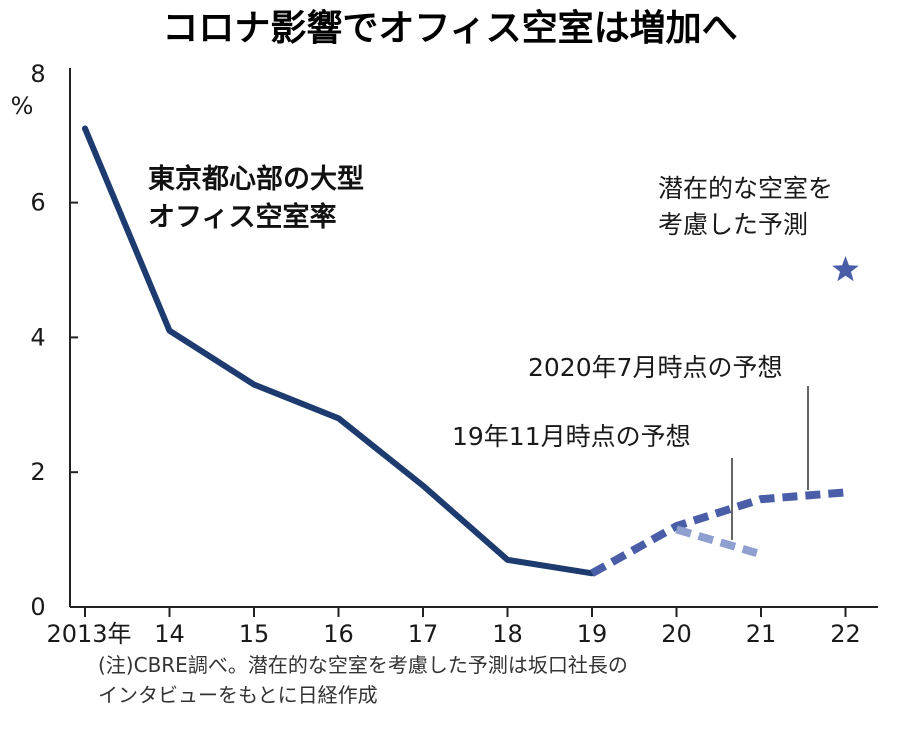 The width and height of the screenshot is (900, 742). I want to click on x-axis: 2013年 14 15 16 17 18 19 20 21 22, so click(462, 627).